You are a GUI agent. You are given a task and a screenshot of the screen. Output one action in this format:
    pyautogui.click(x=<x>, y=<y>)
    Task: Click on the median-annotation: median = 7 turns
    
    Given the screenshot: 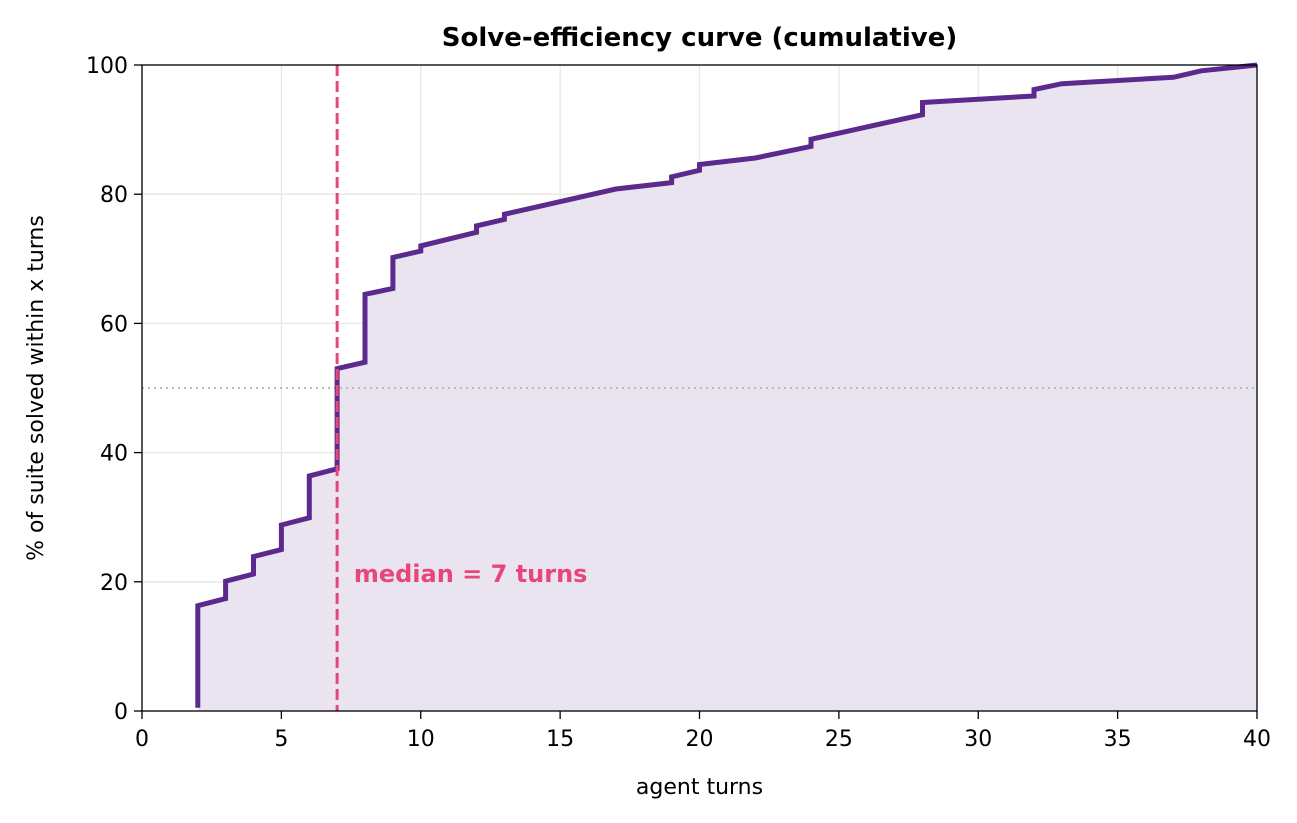 What is the action you would take?
    pyautogui.click(x=471, y=574)
    